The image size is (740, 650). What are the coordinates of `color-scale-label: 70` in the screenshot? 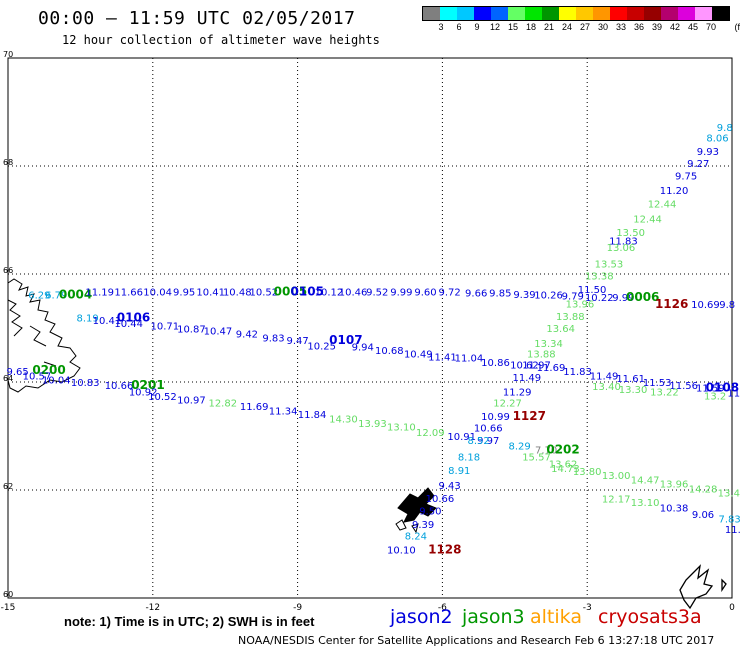 It's located at (711, 27).